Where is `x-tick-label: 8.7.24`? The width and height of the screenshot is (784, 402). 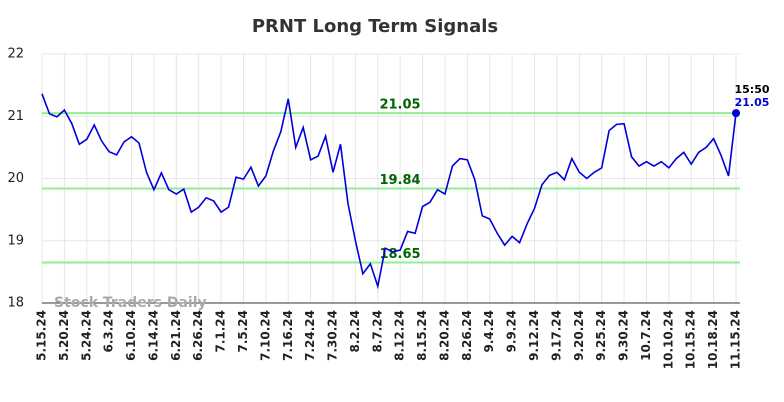
x-tick-label: 8.7.24 is located at coordinates (377, 331).